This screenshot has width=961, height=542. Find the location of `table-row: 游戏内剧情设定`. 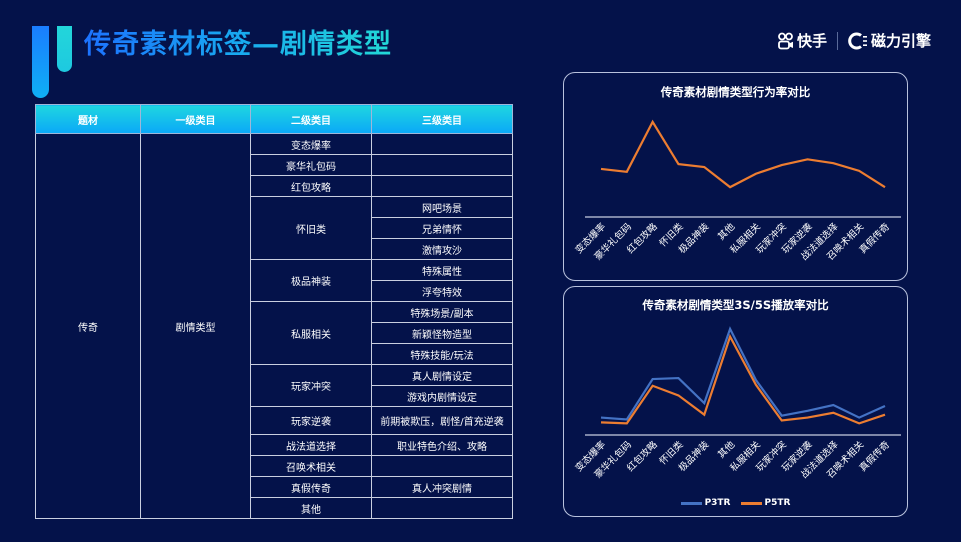

table-row: 游戏内剧情设定 is located at coordinates (274, 396).